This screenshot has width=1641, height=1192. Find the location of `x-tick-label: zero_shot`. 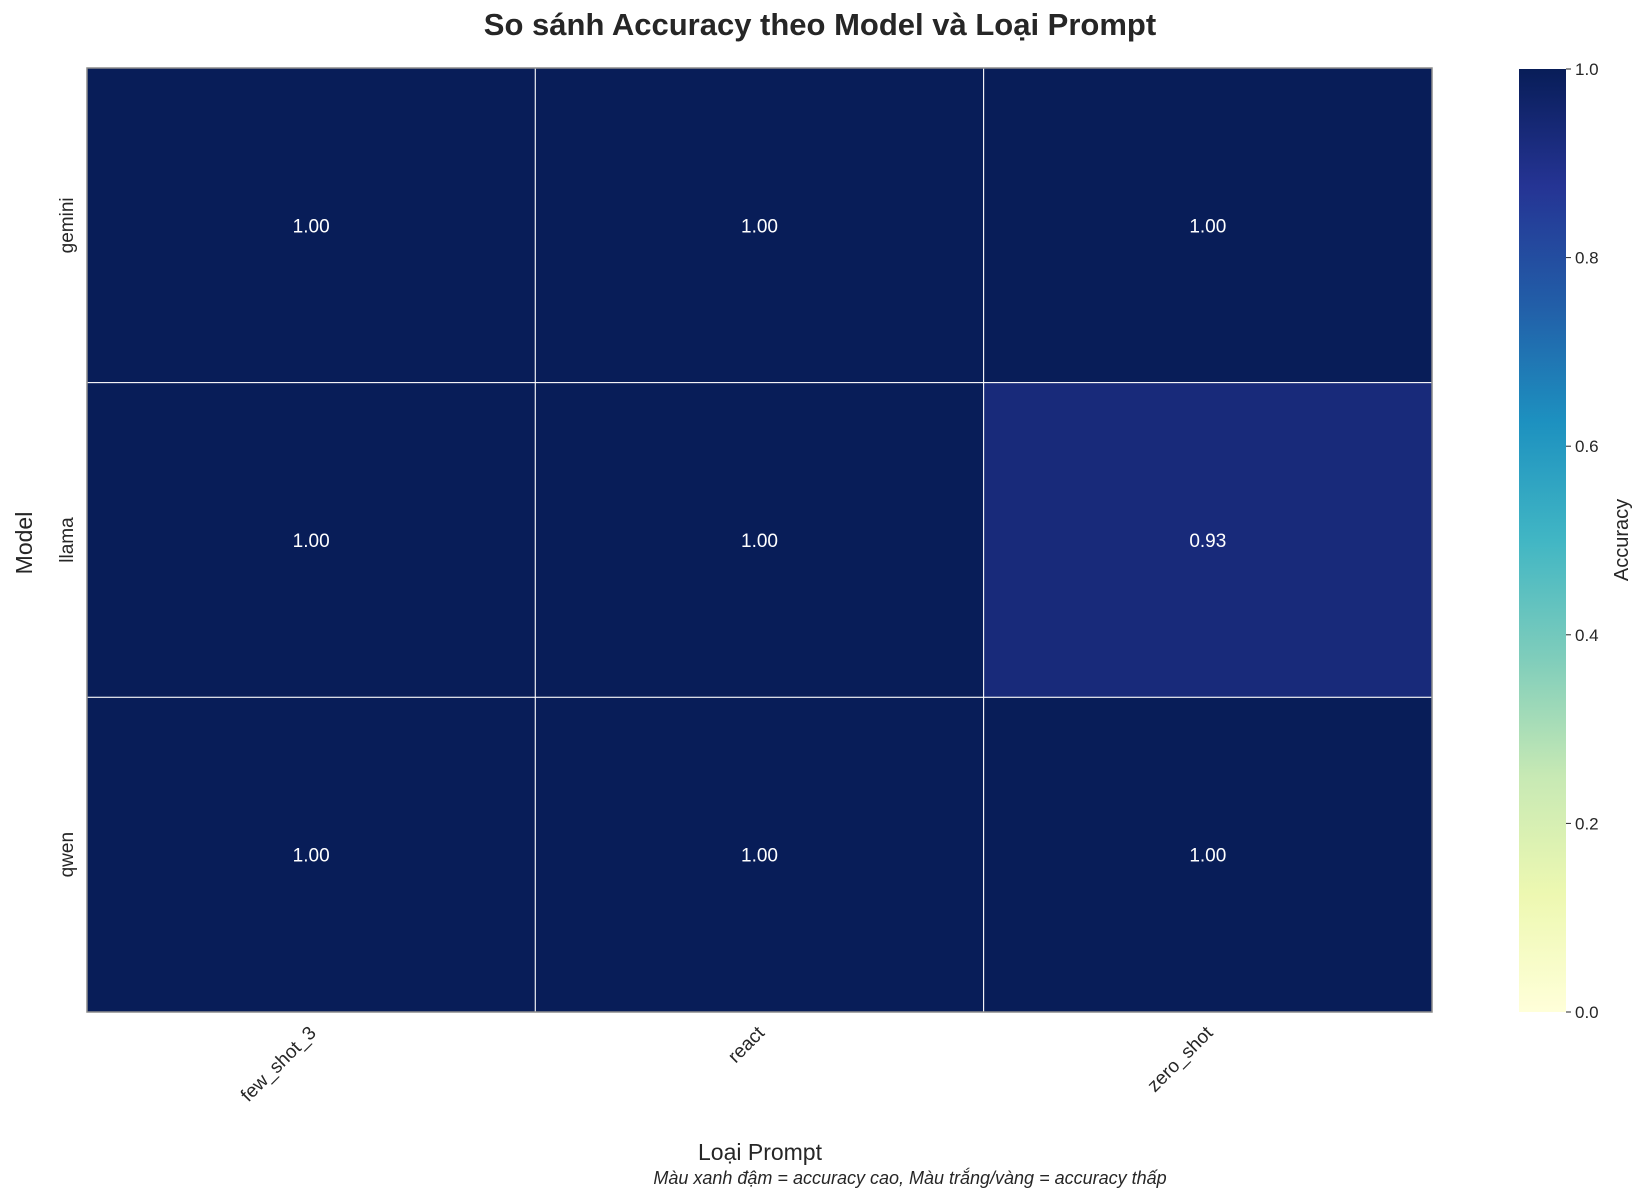

x-tick-label: zero_shot is located at coordinates (1181, 1059).